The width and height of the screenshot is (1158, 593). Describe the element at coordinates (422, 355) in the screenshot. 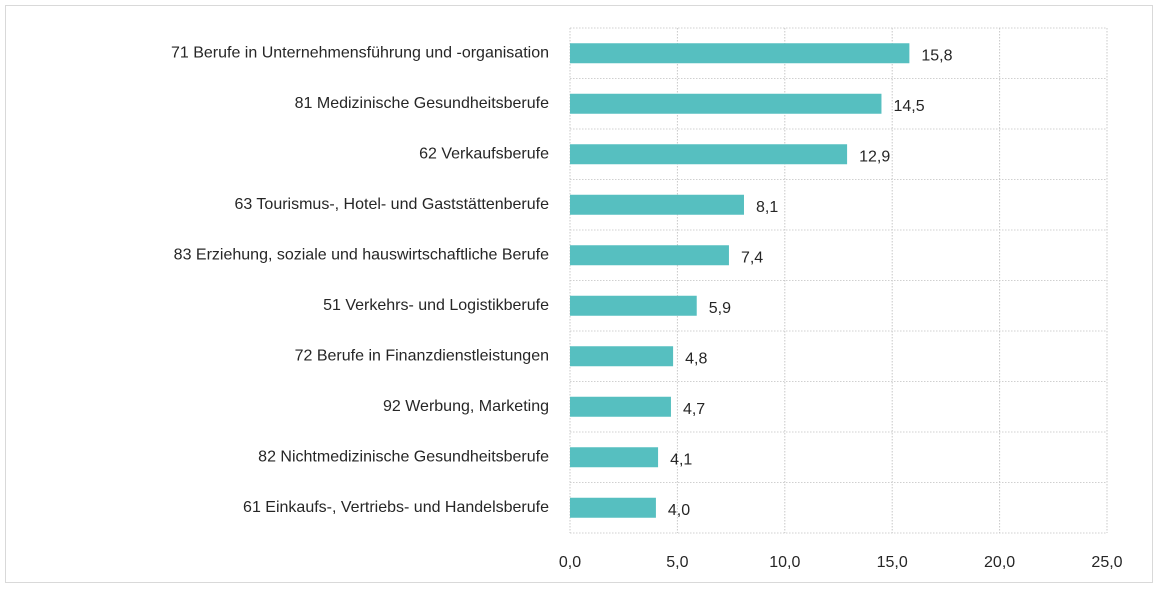

I see `category-label: 72 Berufe in Finanzdienstleistungen` at that location.